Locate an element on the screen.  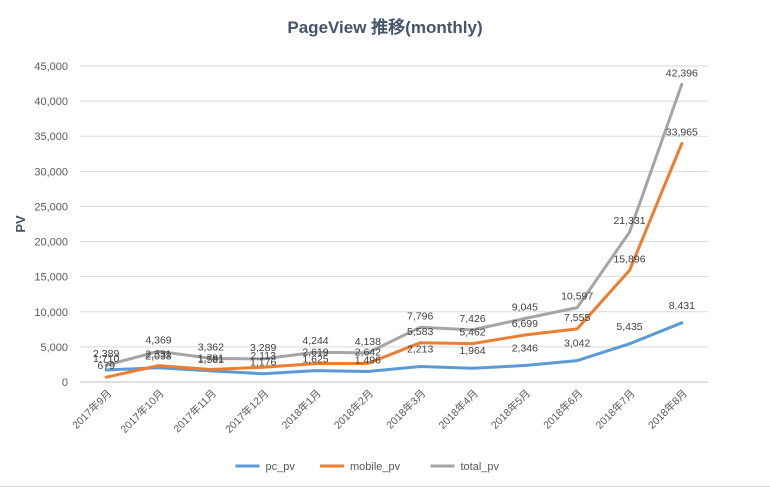
data-label-pc_pv: 2,346 is located at coordinates (525, 349).